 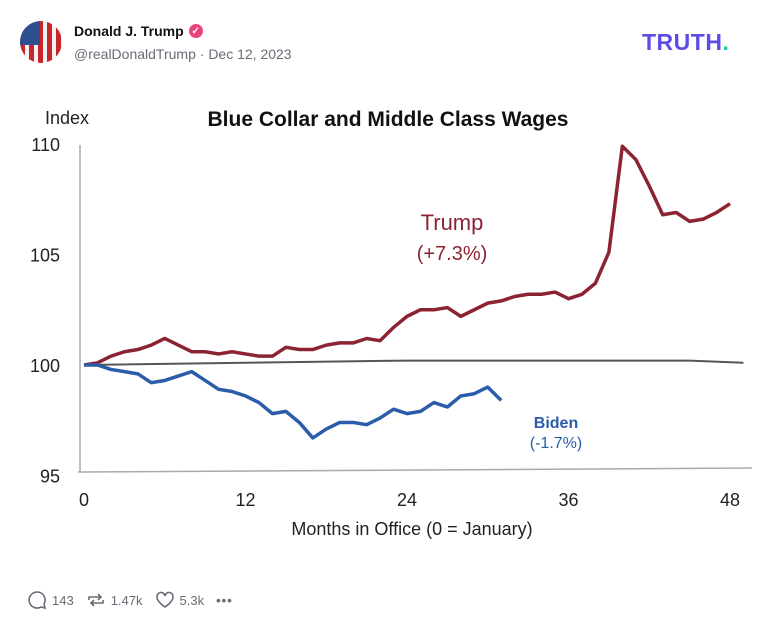 I want to click on x-tick-label: 36, so click(x=568, y=500).